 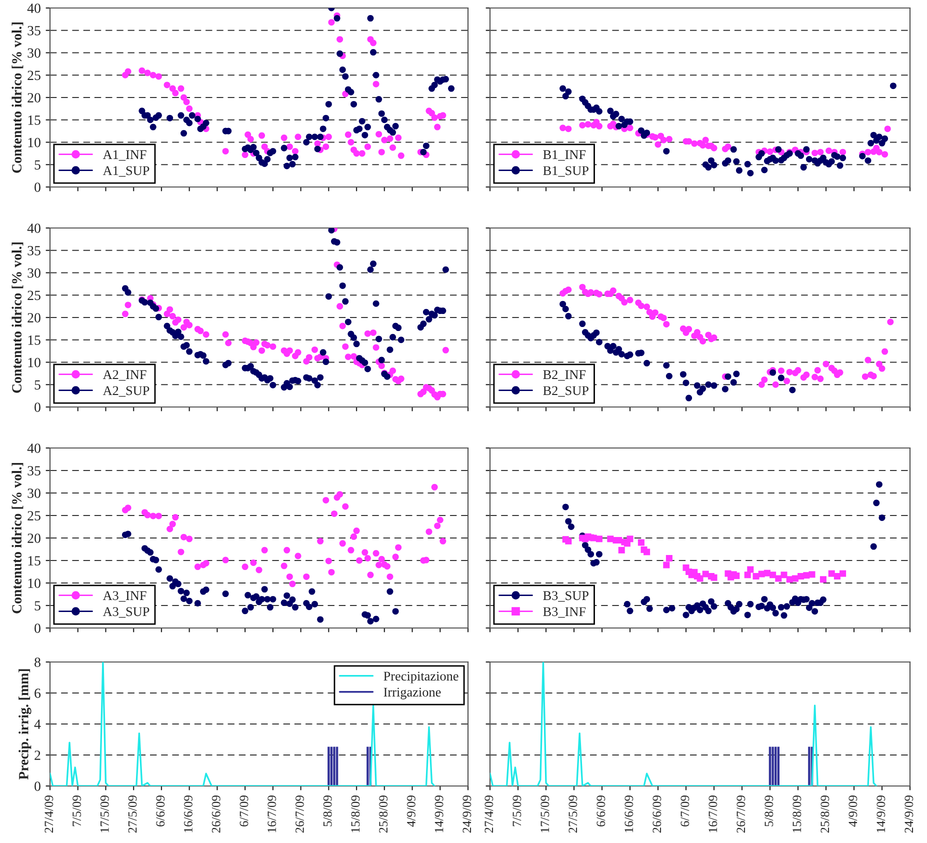 What do you see at coordinates (421, 678) in the screenshot?
I see `legend-label: Precipitazione` at bounding box center [421, 678].